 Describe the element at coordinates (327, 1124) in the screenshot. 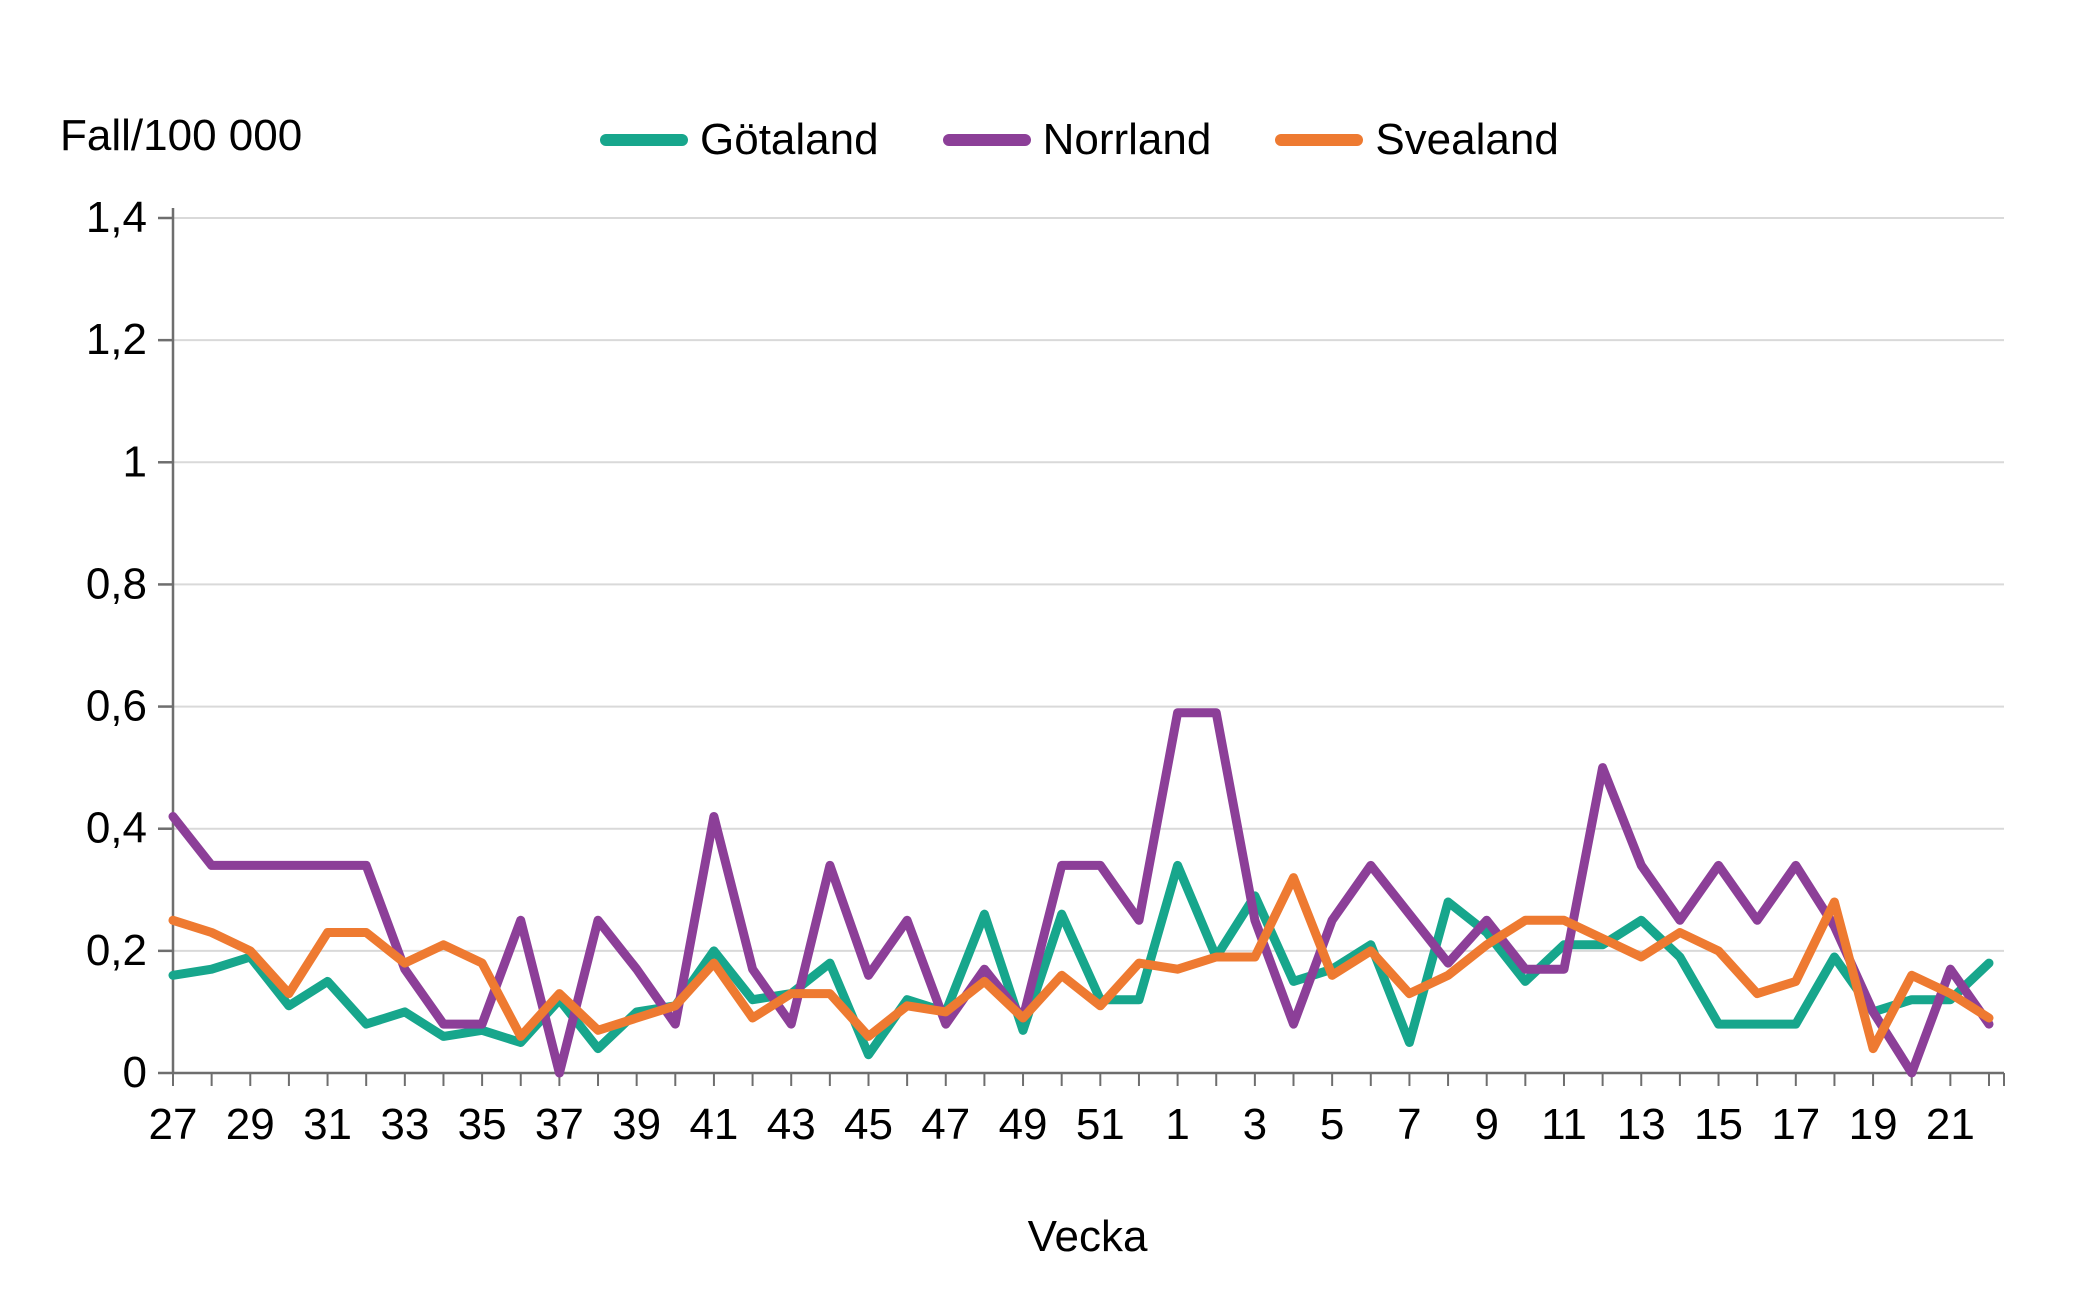

I see `svg-text: 31` at that location.